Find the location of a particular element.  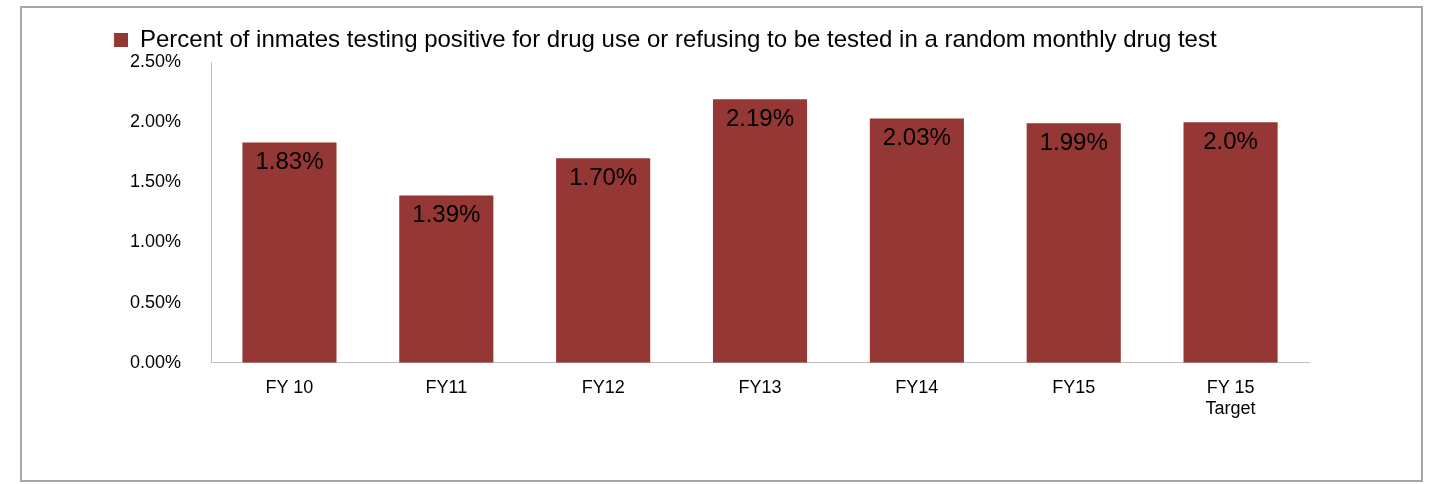

y-tick-label: 0.50% is located at coordinates (155, 301).